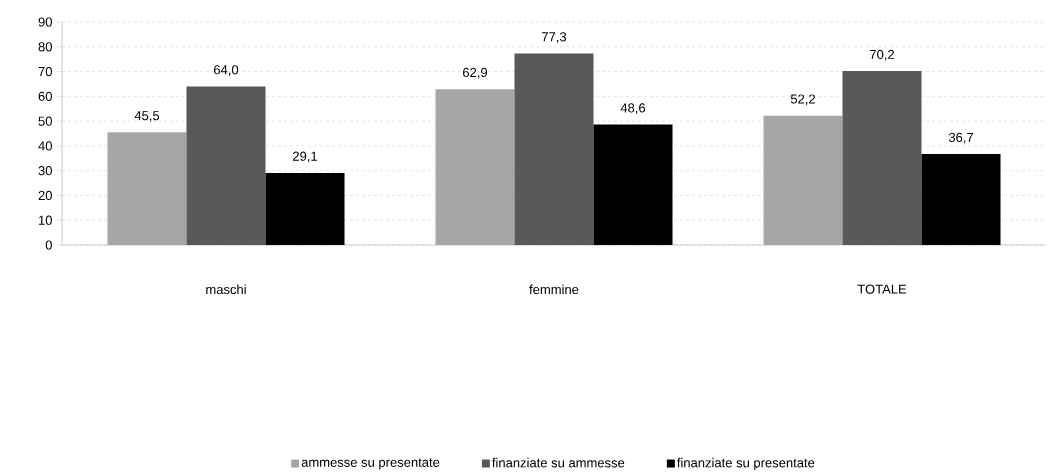 The image size is (1056, 474). What do you see at coordinates (882, 289) in the screenshot?
I see `x-tick-label: TOTALE` at bounding box center [882, 289].